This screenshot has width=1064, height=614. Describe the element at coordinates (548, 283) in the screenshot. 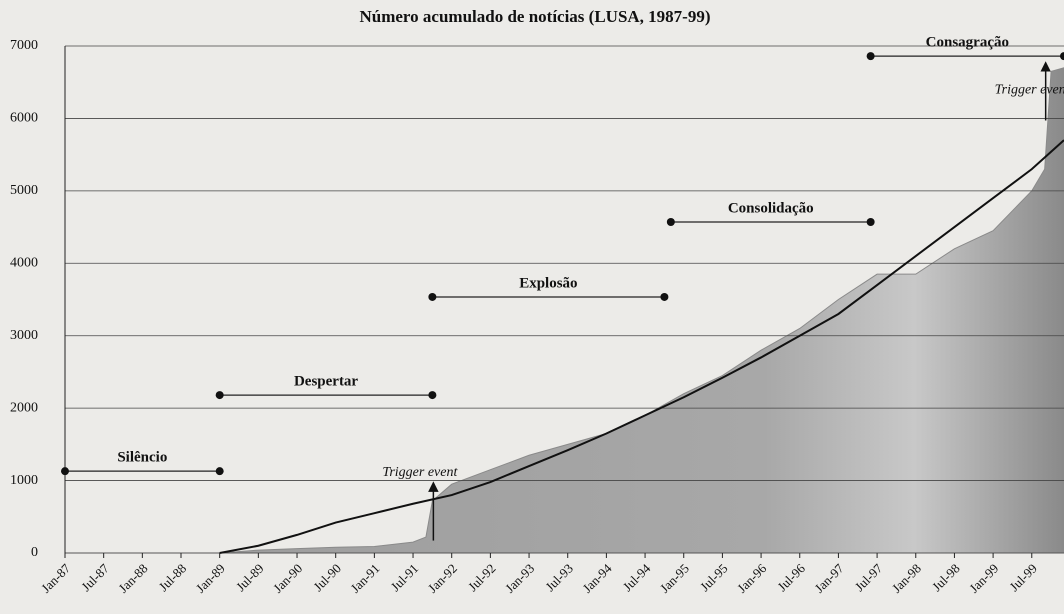

I see `phase-label: Explosão` at that location.